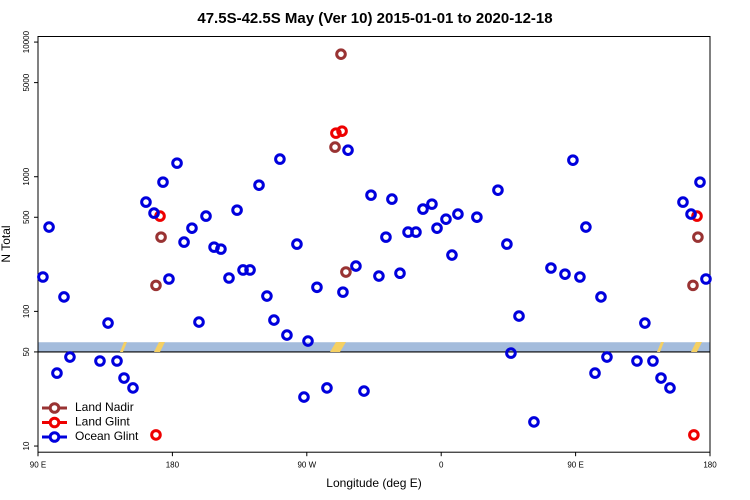  Describe the element at coordinates (575, 464) in the screenshot. I see `x-tick-label: 90 E` at that location.